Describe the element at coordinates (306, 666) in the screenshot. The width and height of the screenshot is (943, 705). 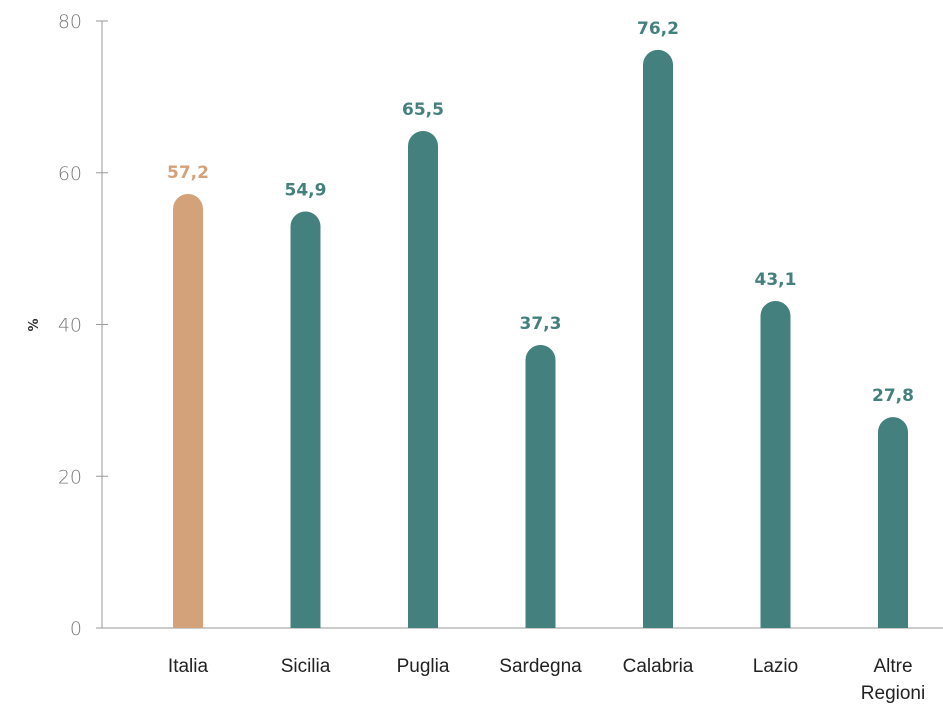
I see `category-label: Sicilia` at that location.